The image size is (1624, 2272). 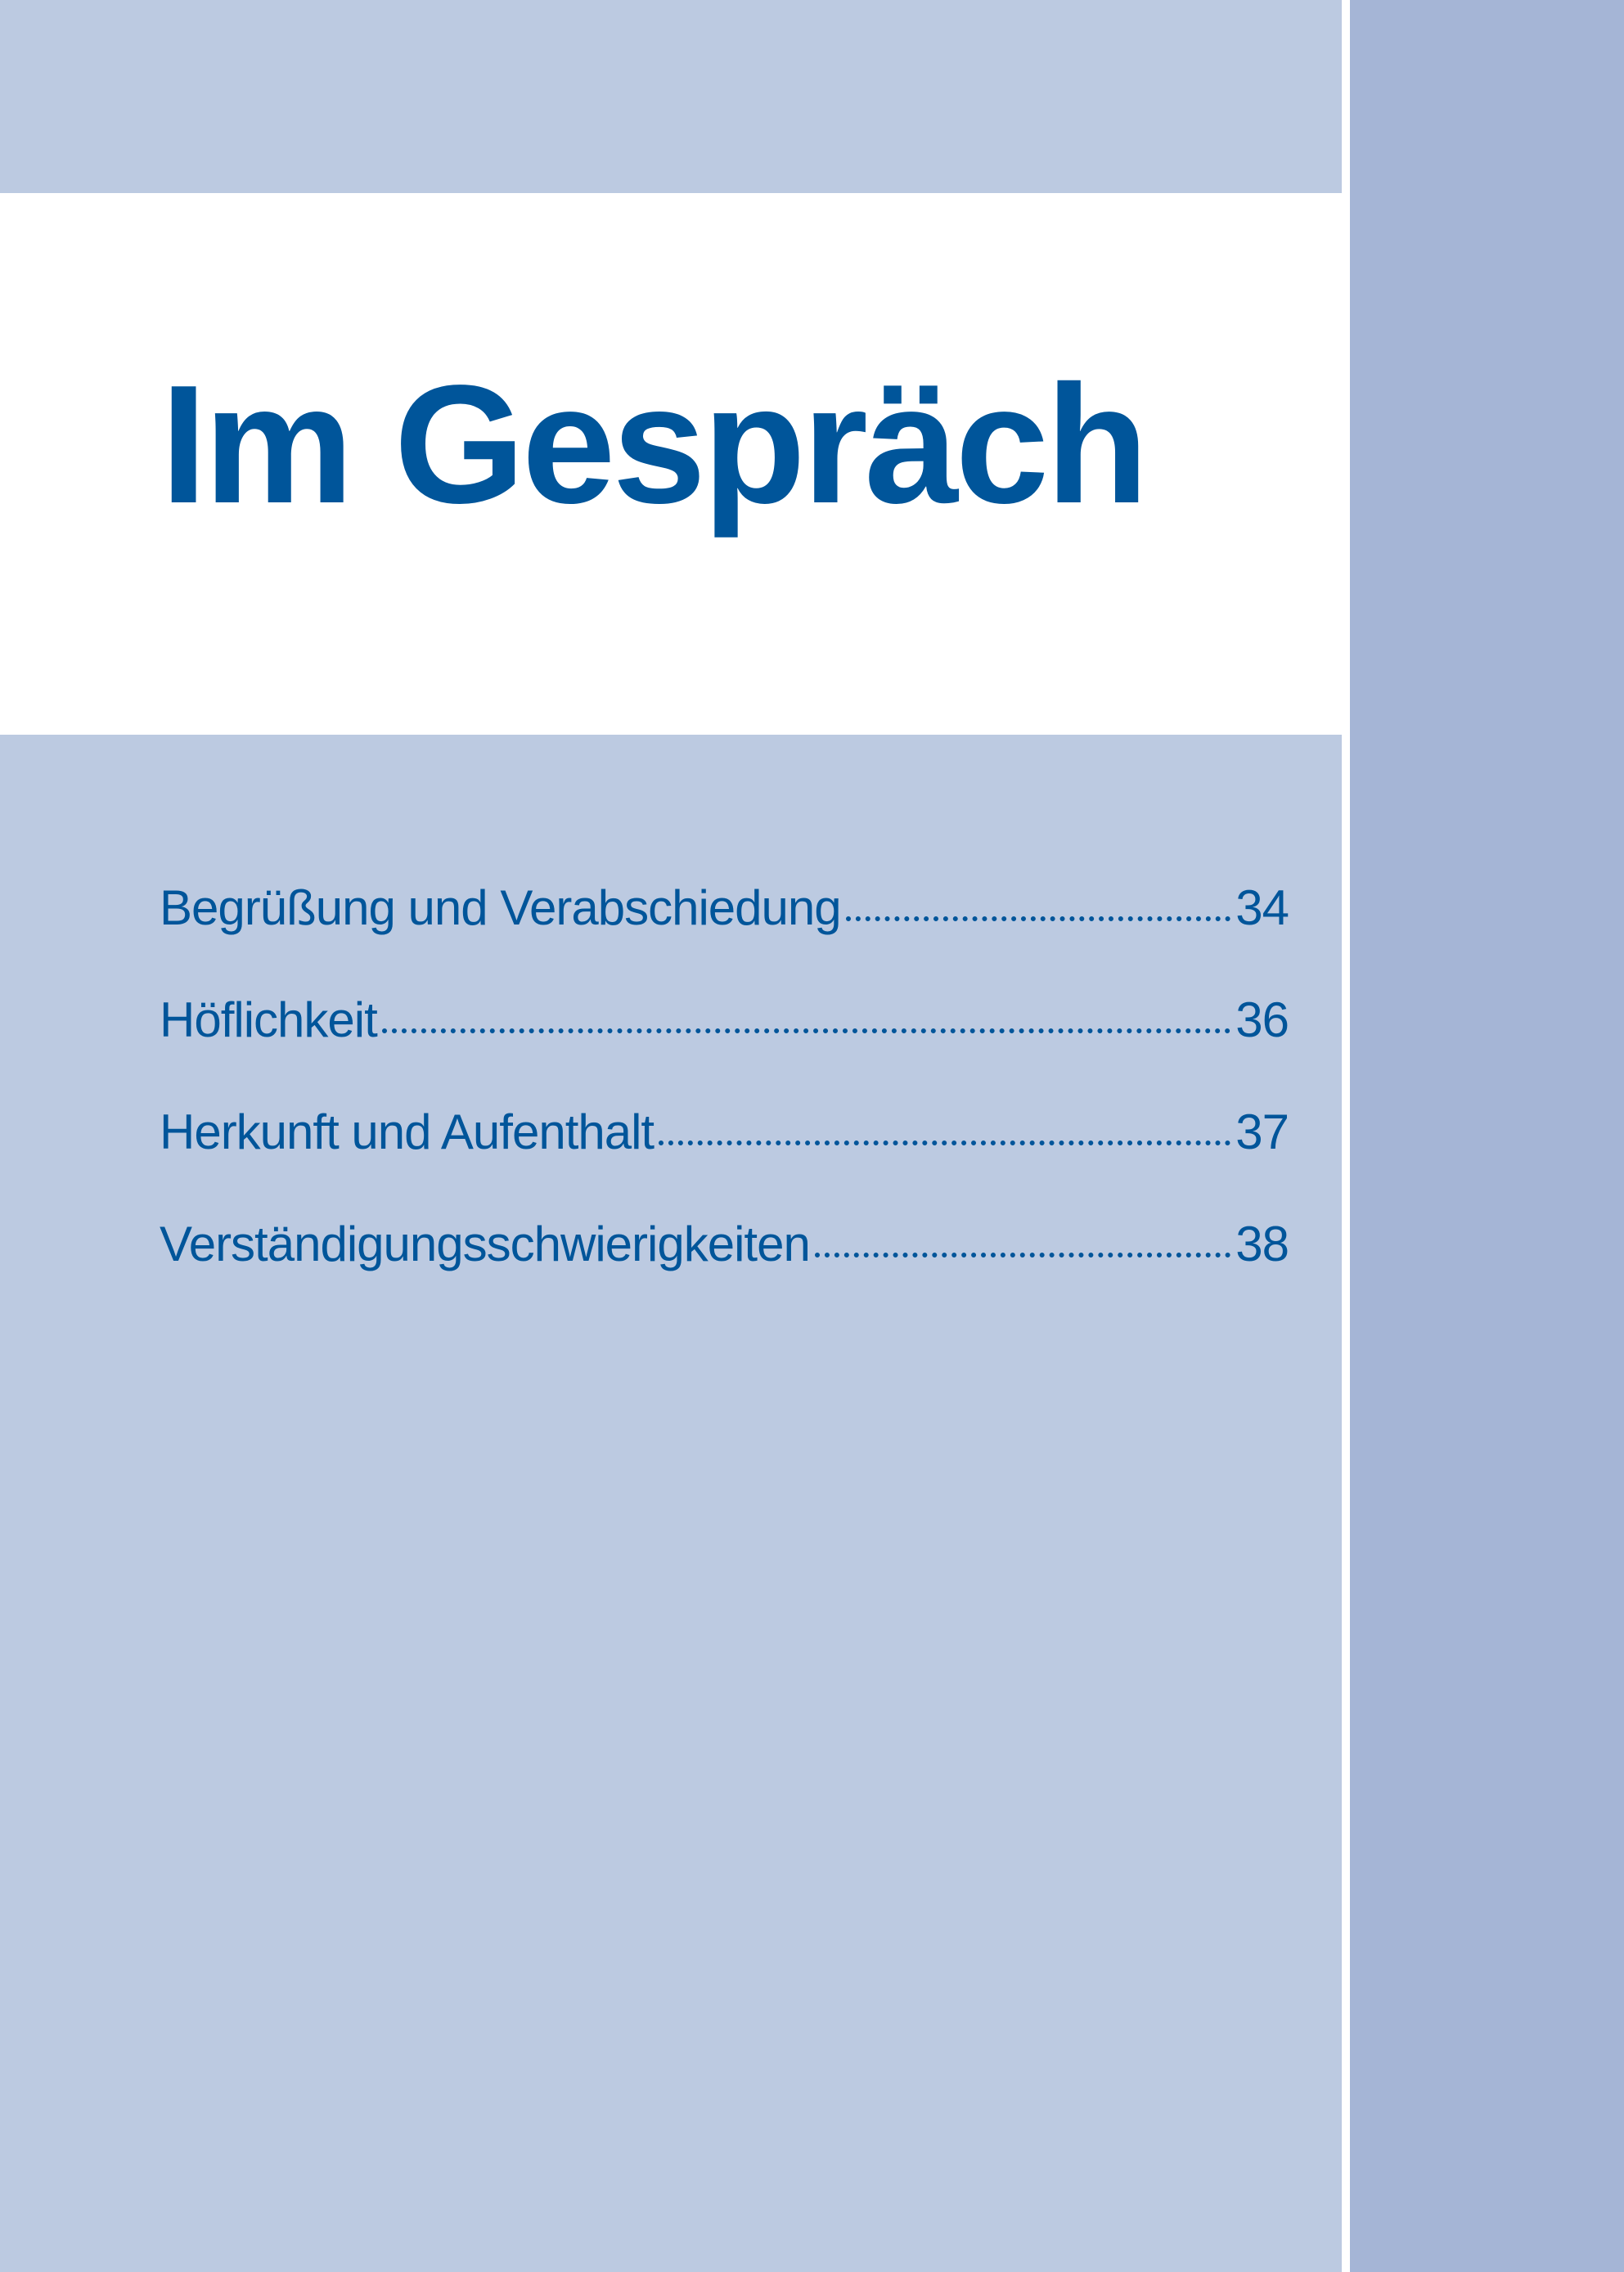 What do you see at coordinates (407, 1132) in the screenshot?
I see `toc-entry-label: Herkunft und Aufenthalt` at bounding box center [407, 1132].